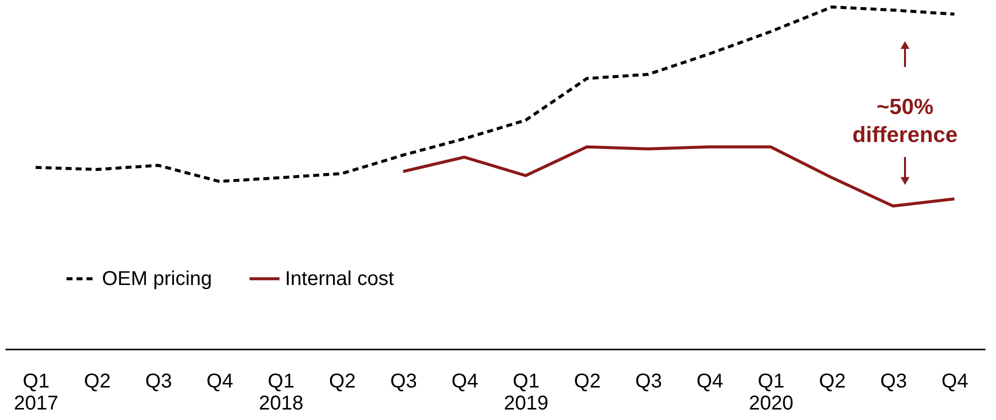  Describe the element at coordinates (36, 392) in the screenshot. I see `x-tick-label: Q1 2017` at that location.